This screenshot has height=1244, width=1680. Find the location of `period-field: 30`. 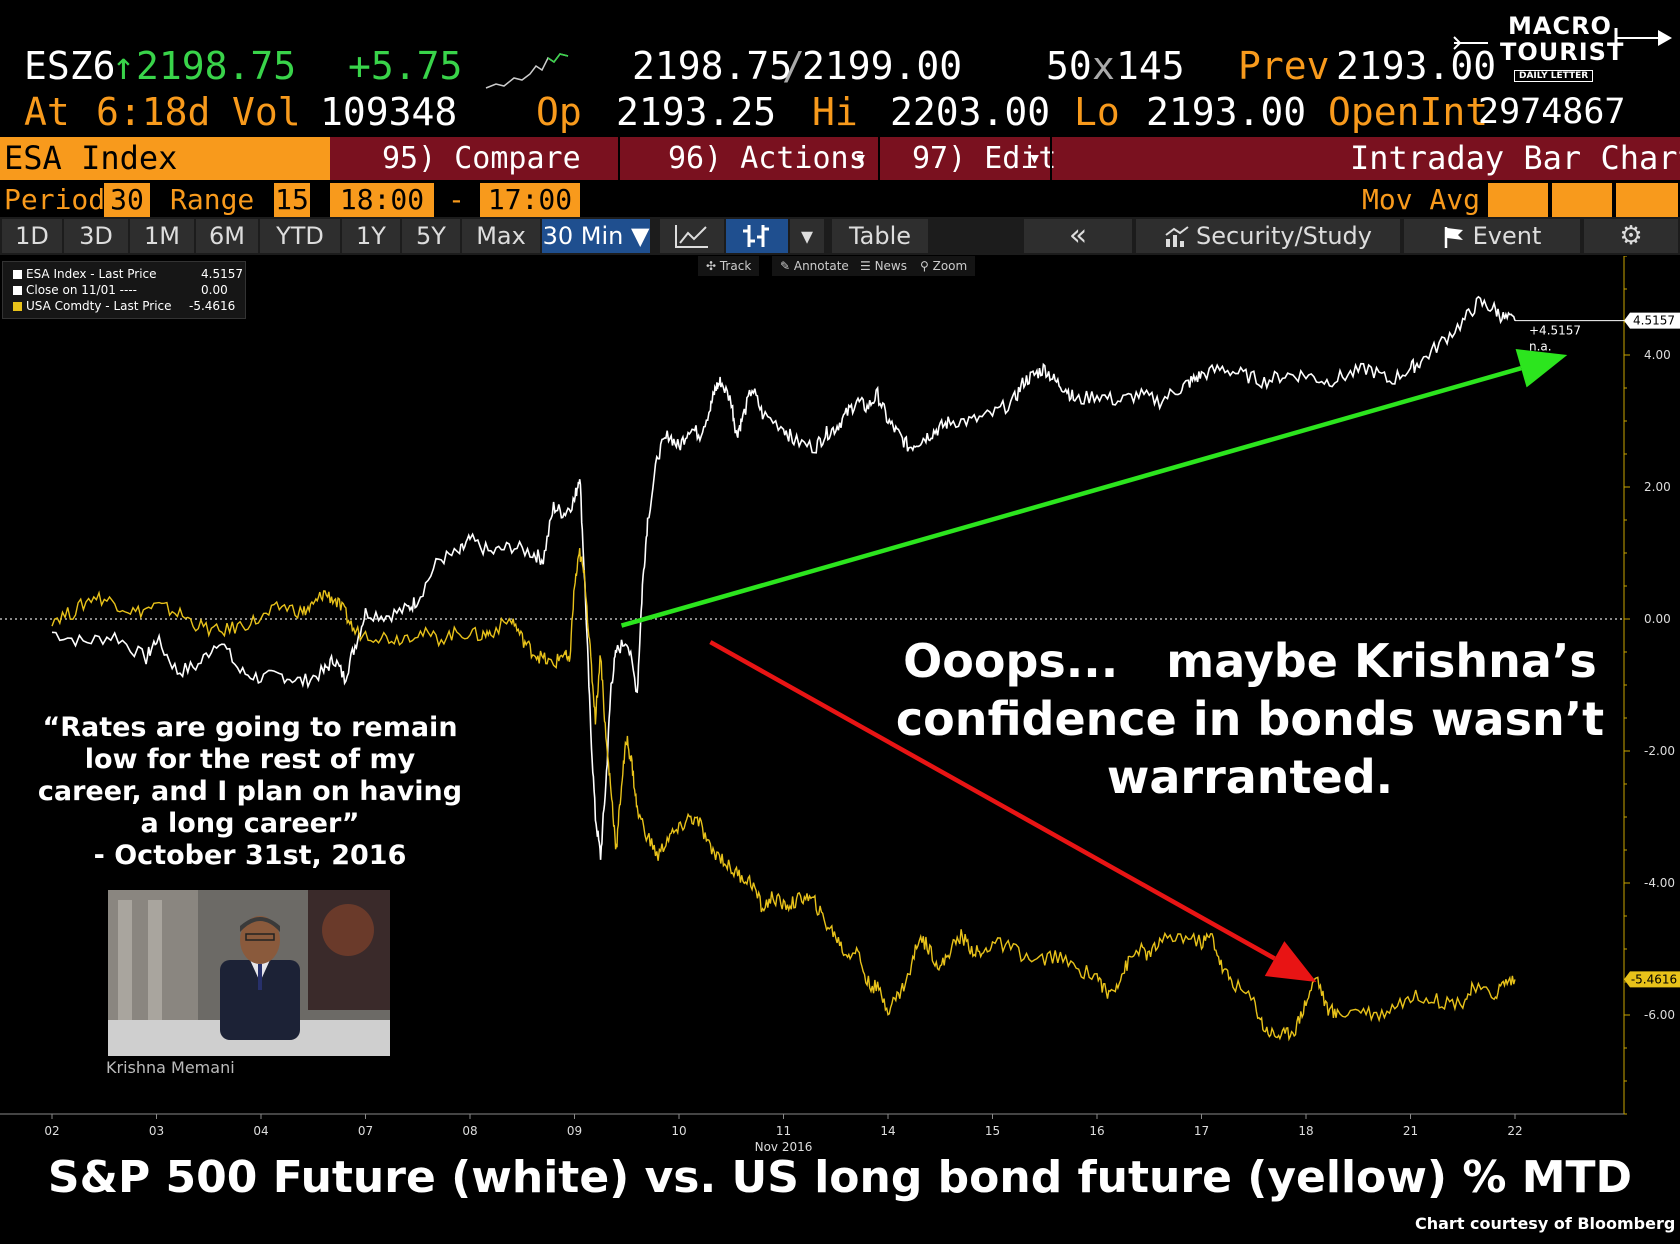

period-field: 30 is located at coordinates (127, 200).